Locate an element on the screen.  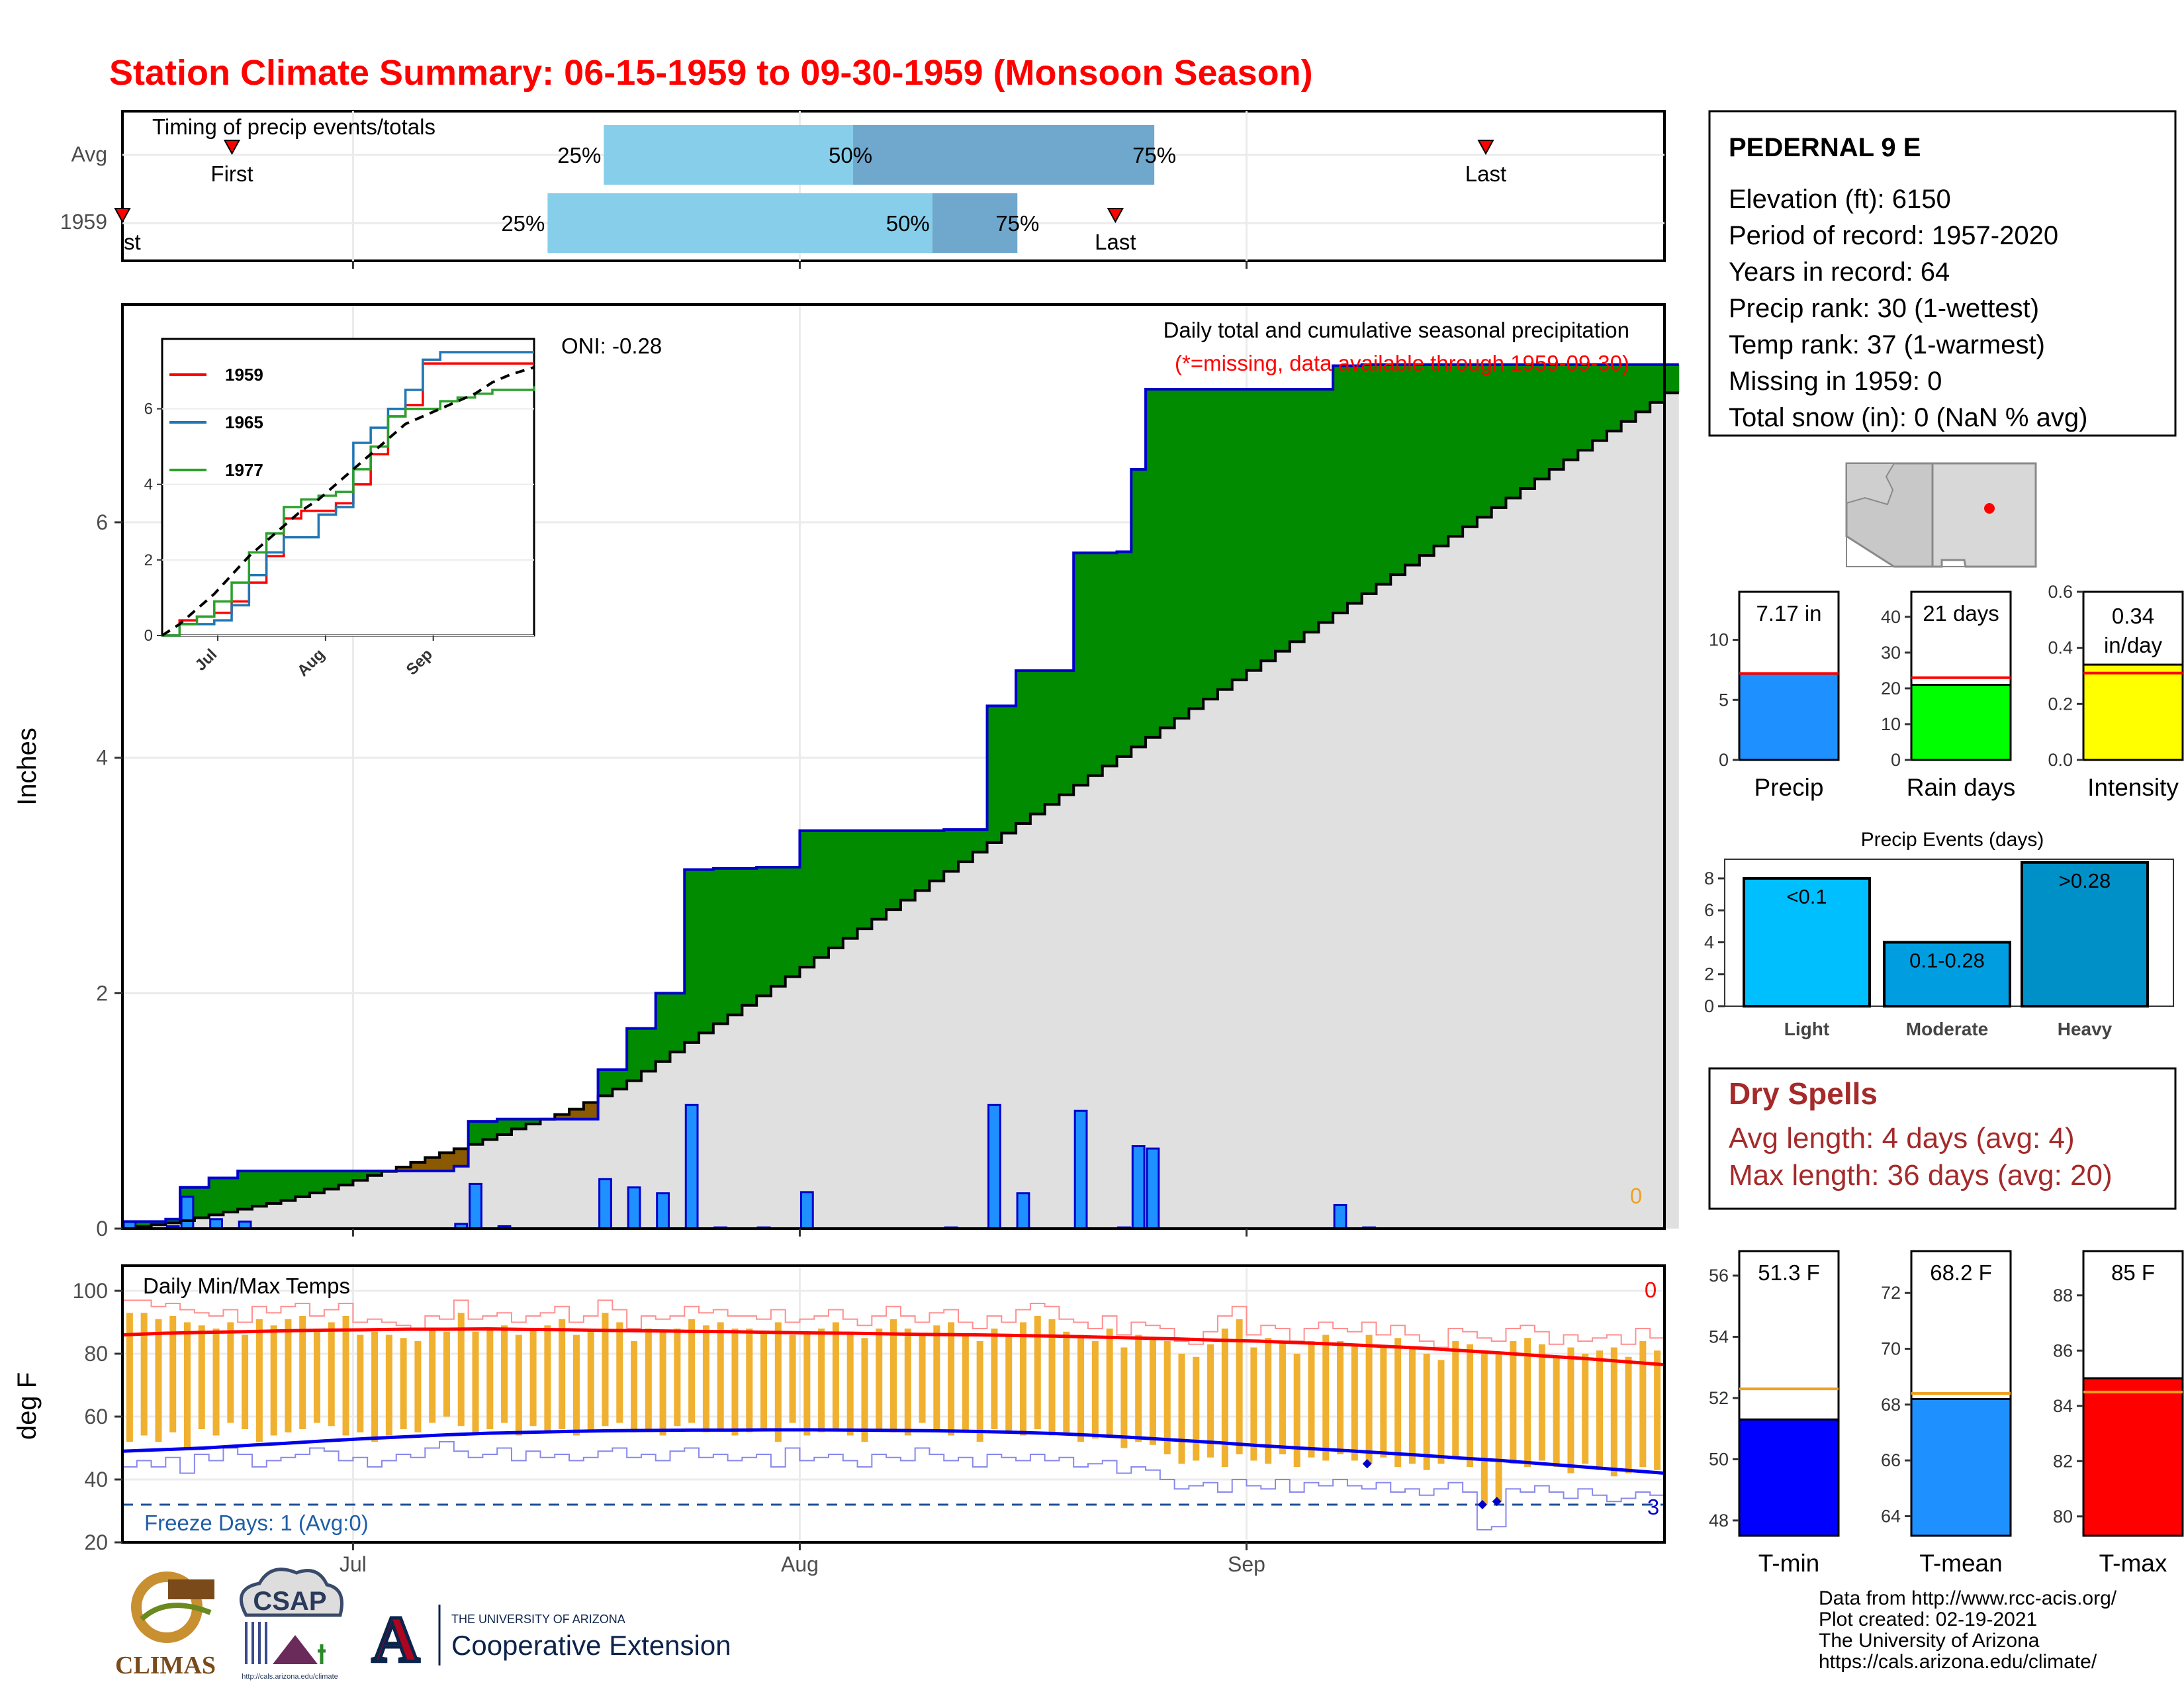
tsum-bar-t-max is located at coordinates (2133, 1457).